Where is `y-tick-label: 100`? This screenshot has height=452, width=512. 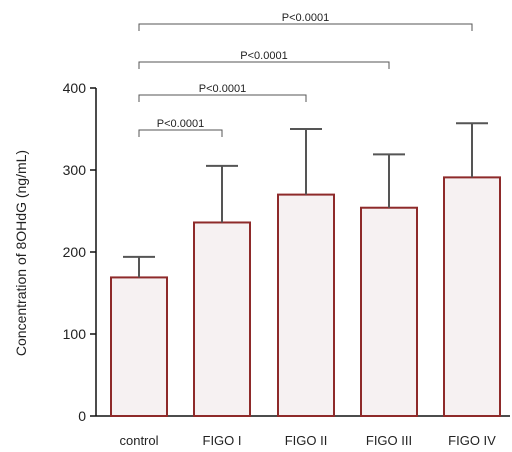 y-tick-label: 100 is located at coordinates (75, 334).